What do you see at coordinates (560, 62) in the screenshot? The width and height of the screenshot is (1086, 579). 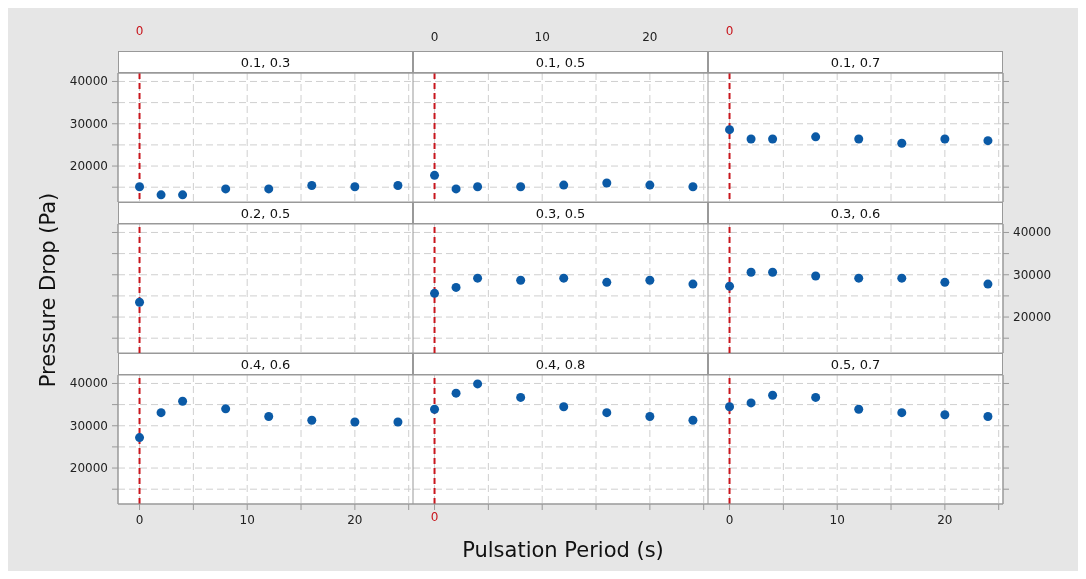 I see `chart-title: 0.1, 0.5` at bounding box center [560, 62].